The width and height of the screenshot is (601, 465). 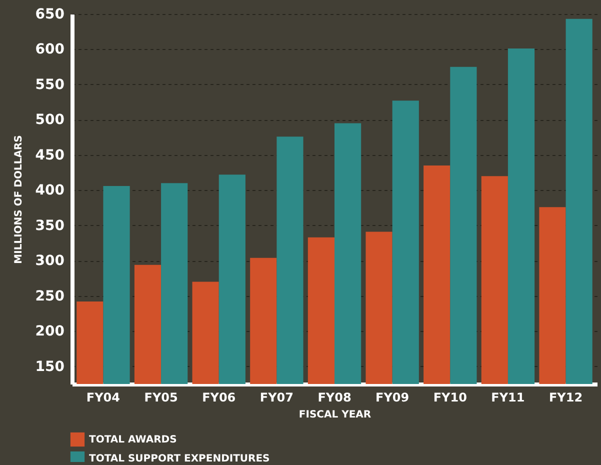 What do you see at coordinates (50, 14) in the screenshot?
I see `y-tick-label: 650` at bounding box center [50, 14].